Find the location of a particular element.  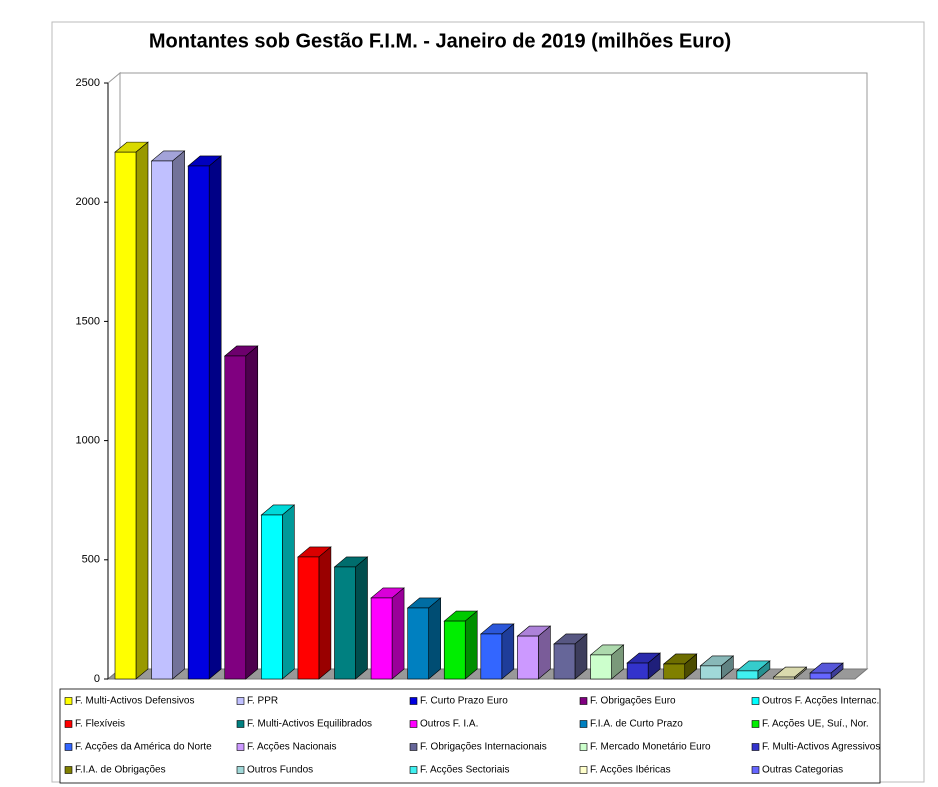

legend-label: F. Acções da América do Norte is located at coordinates (143, 747).